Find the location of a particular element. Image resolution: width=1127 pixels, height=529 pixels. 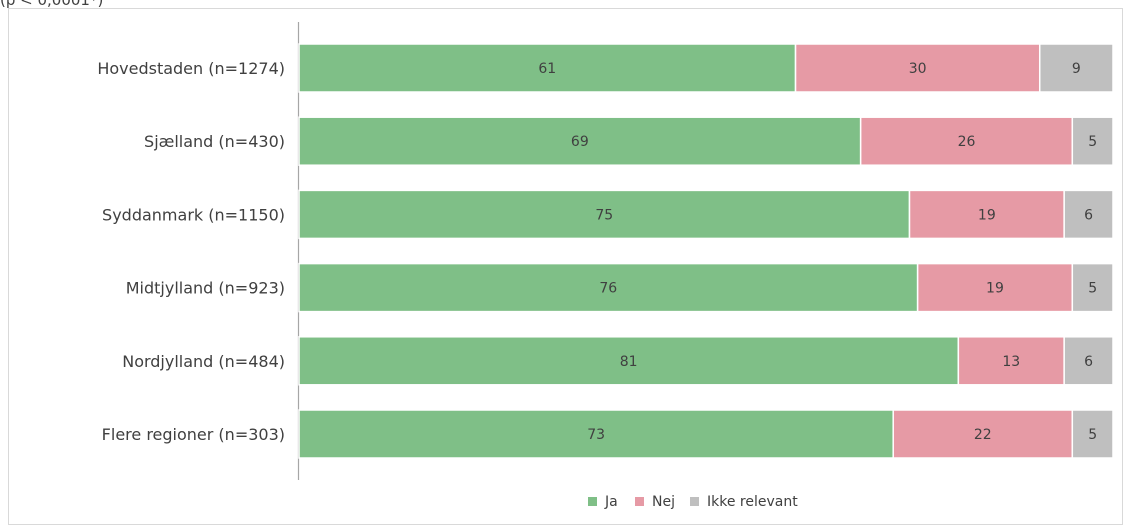

category-label: Syddanmark (n=1150) is located at coordinates (193, 214).